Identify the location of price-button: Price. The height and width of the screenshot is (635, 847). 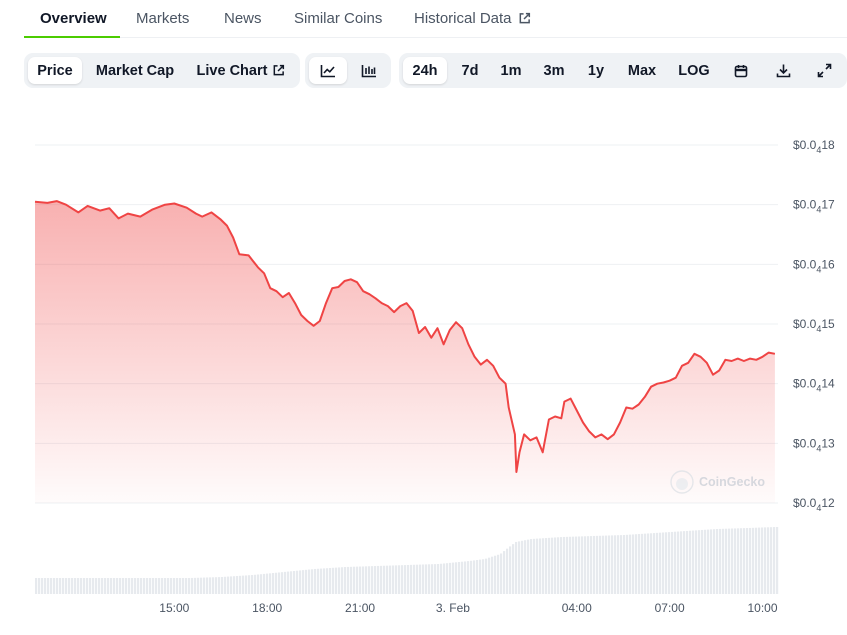
(55, 70).